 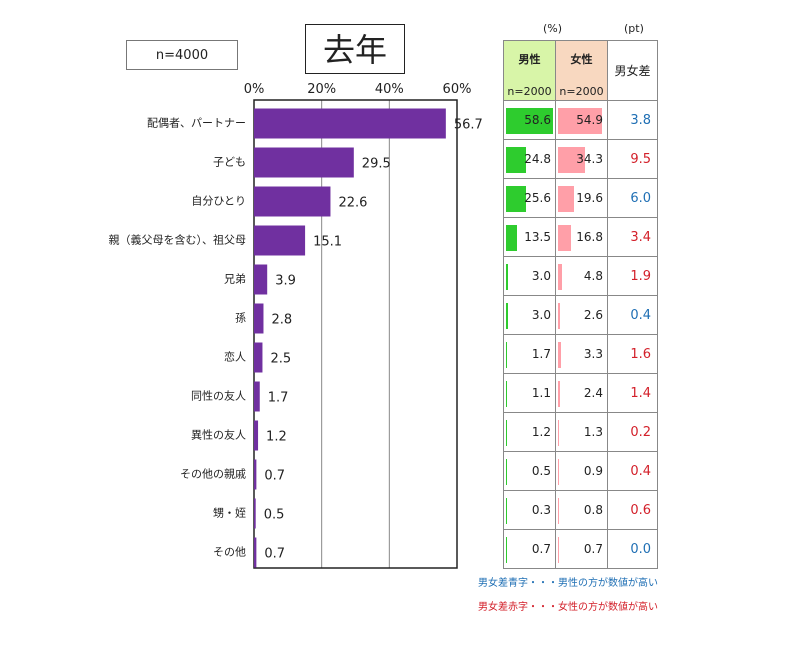 What do you see at coordinates (581, 59) in the screenshot?
I see `female-header-label: 女性` at bounding box center [581, 59].